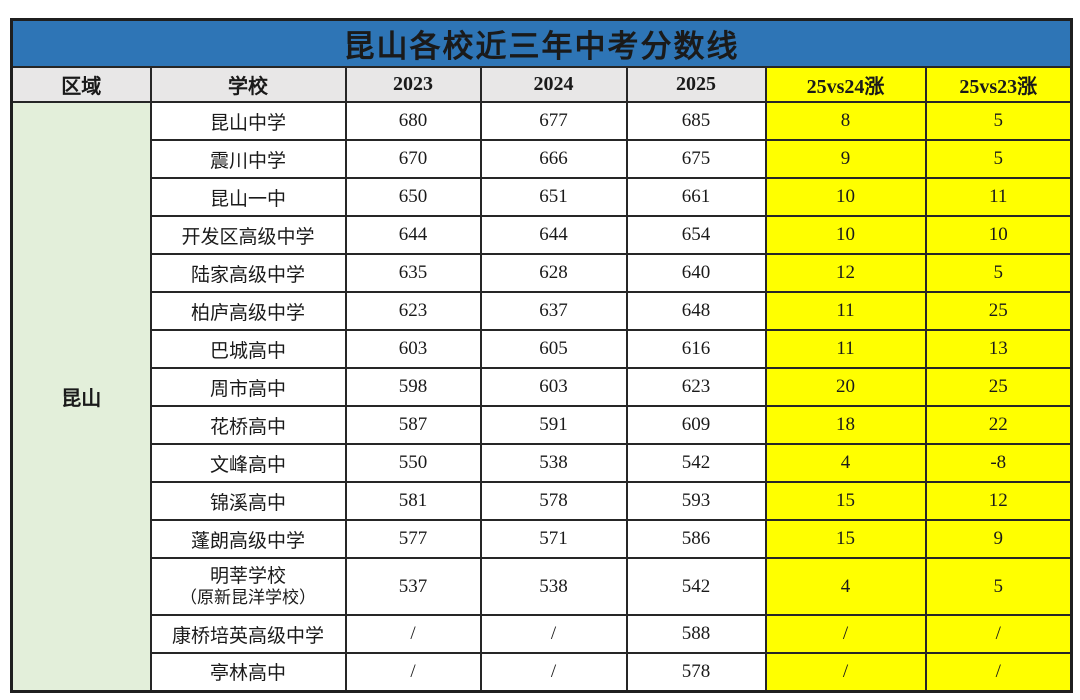 This screenshot has width=1080, height=700. I want to click on score-2024: 666, so click(553, 159).